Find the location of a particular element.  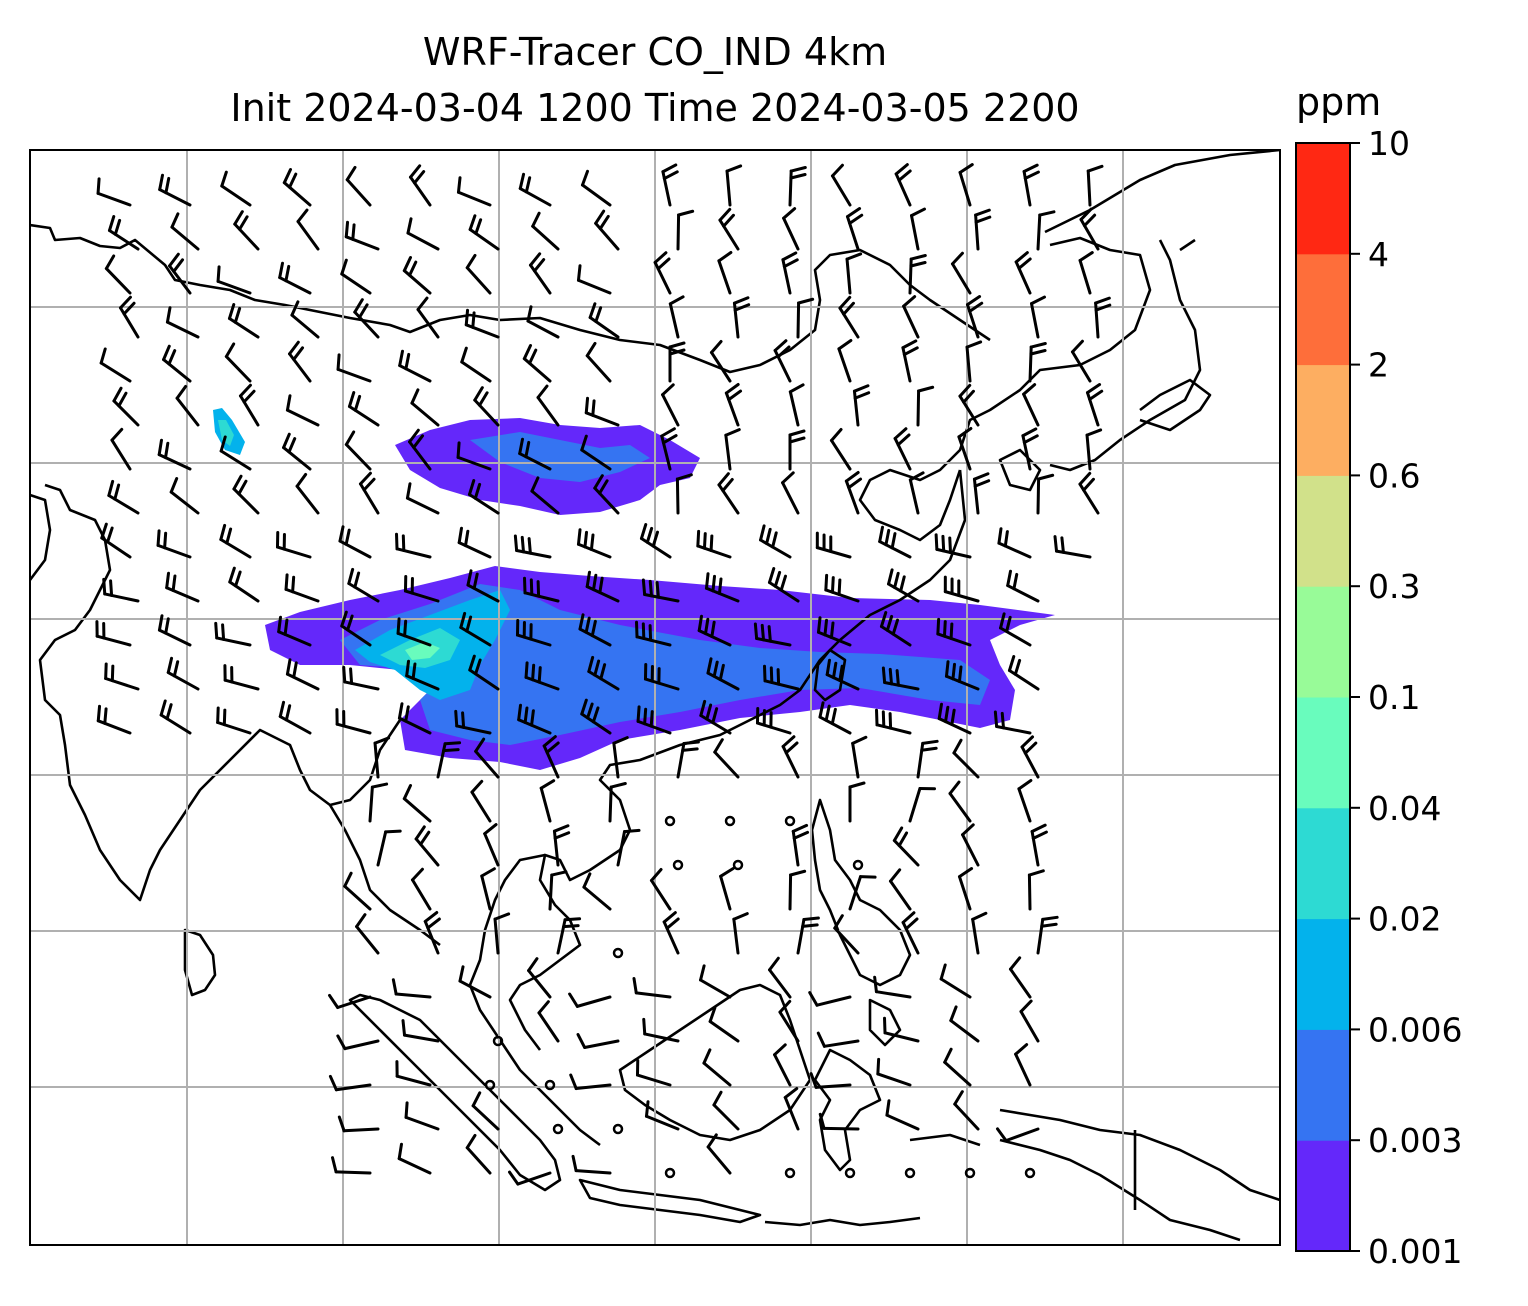

coastline-sumatra is located at coordinates (455, 1092).